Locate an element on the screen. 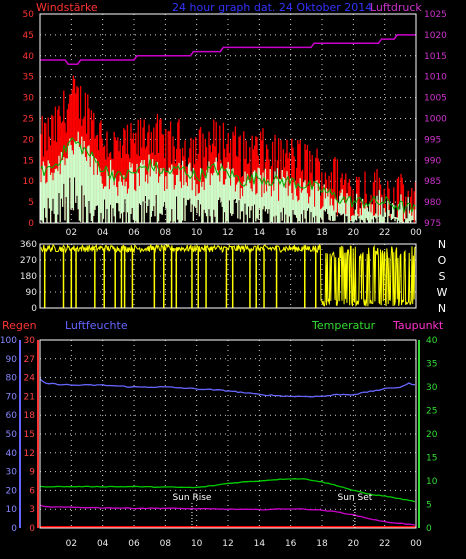  direction-tick-label: 270 is located at coordinates (28, 261).